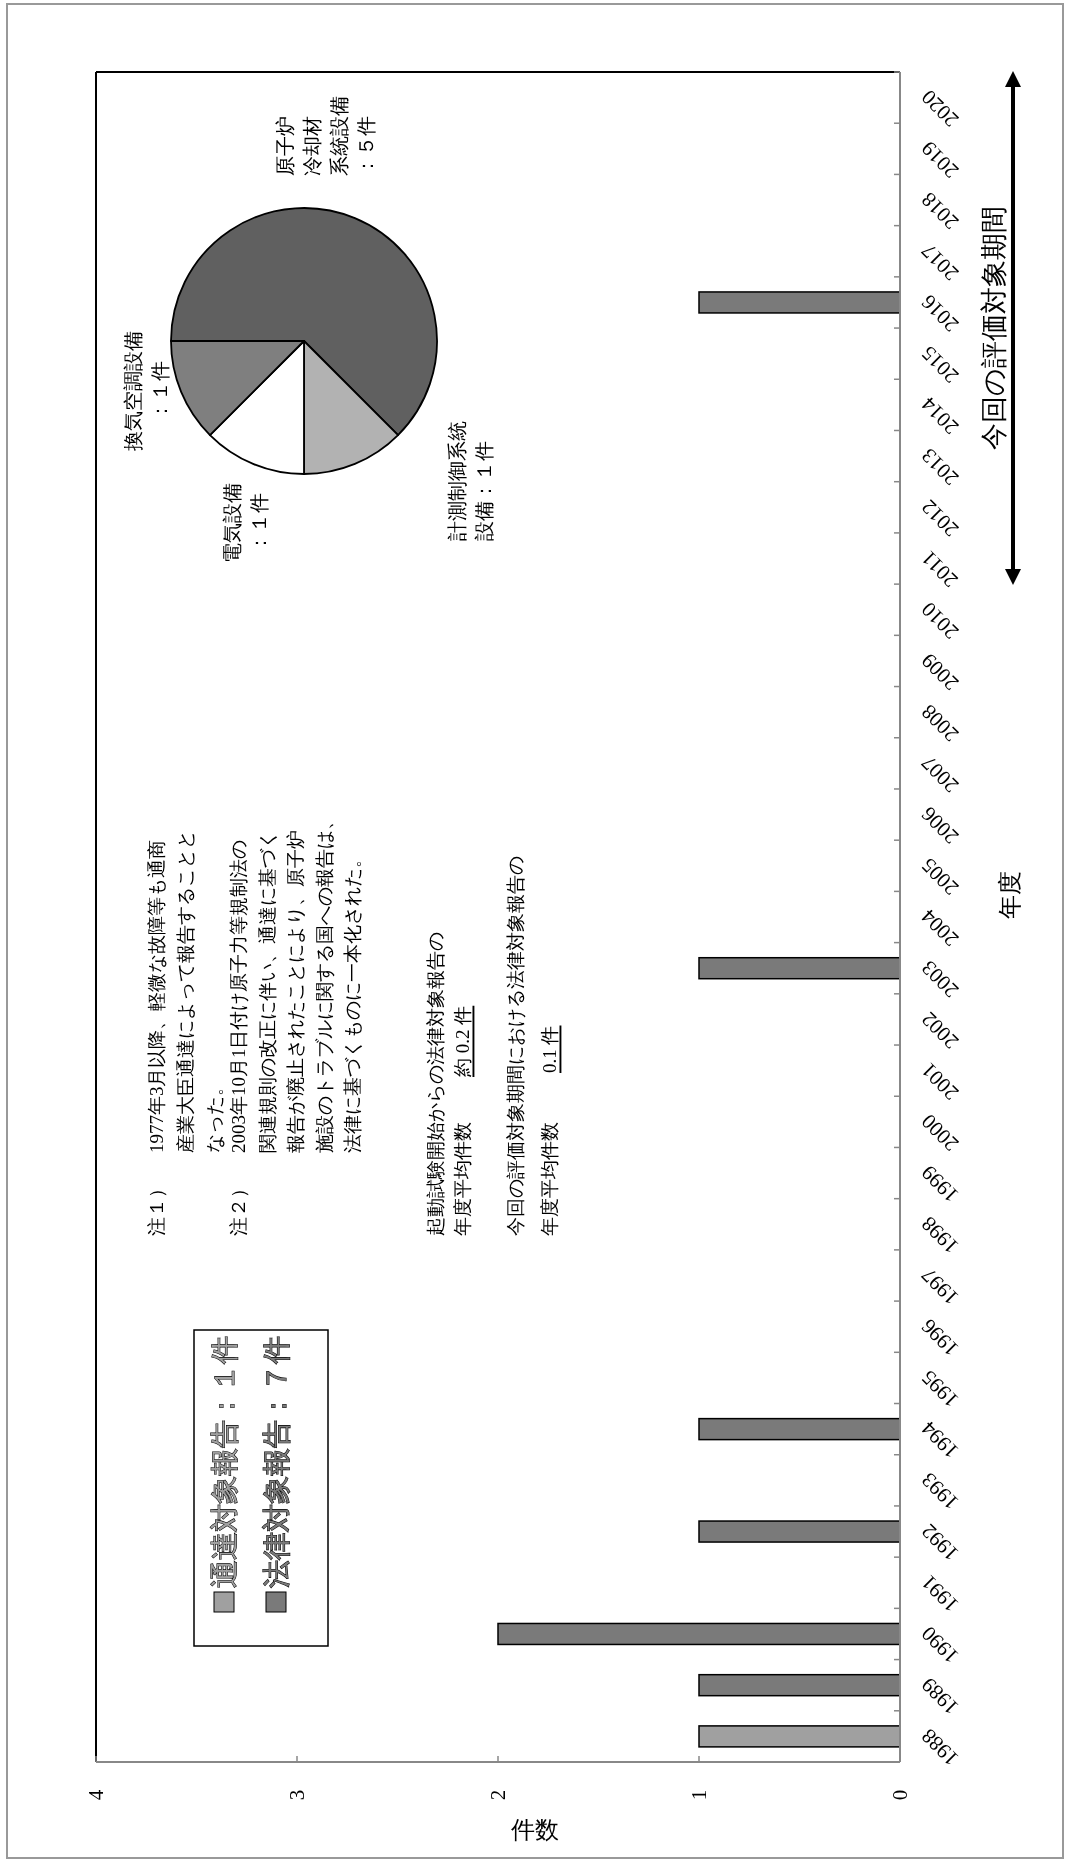 The width and height of the screenshot is (1070, 1863). What do you see at coordinates (940, 1184) in the screenshot?
I see `y-tick-label: 1999` at bounding box center [940, 1184].